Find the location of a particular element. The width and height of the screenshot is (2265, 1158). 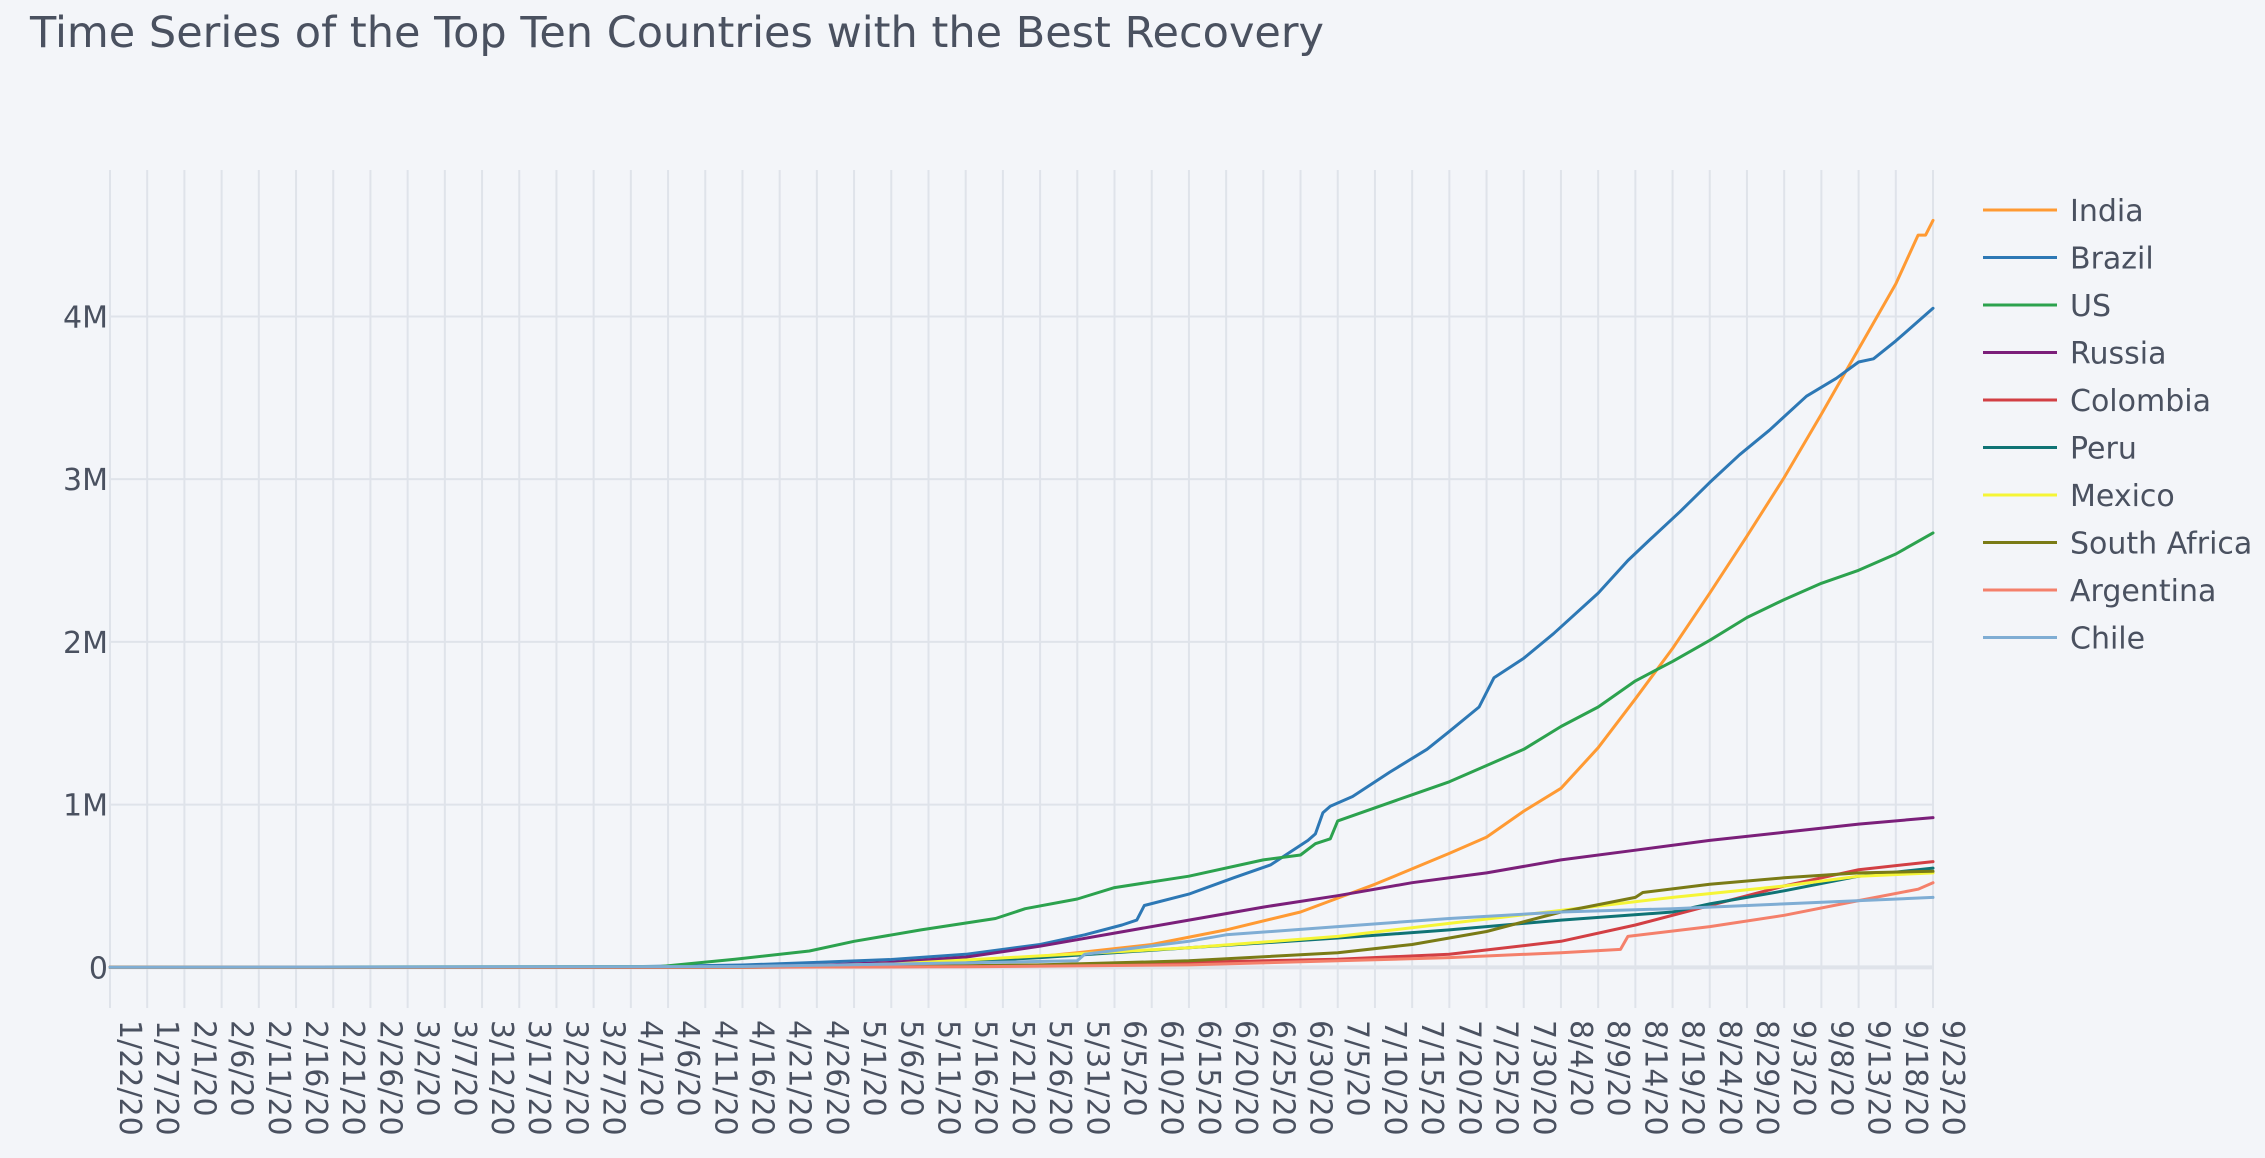

legend-item-south-africa: South Africa is located at coordinates (2117, 544).